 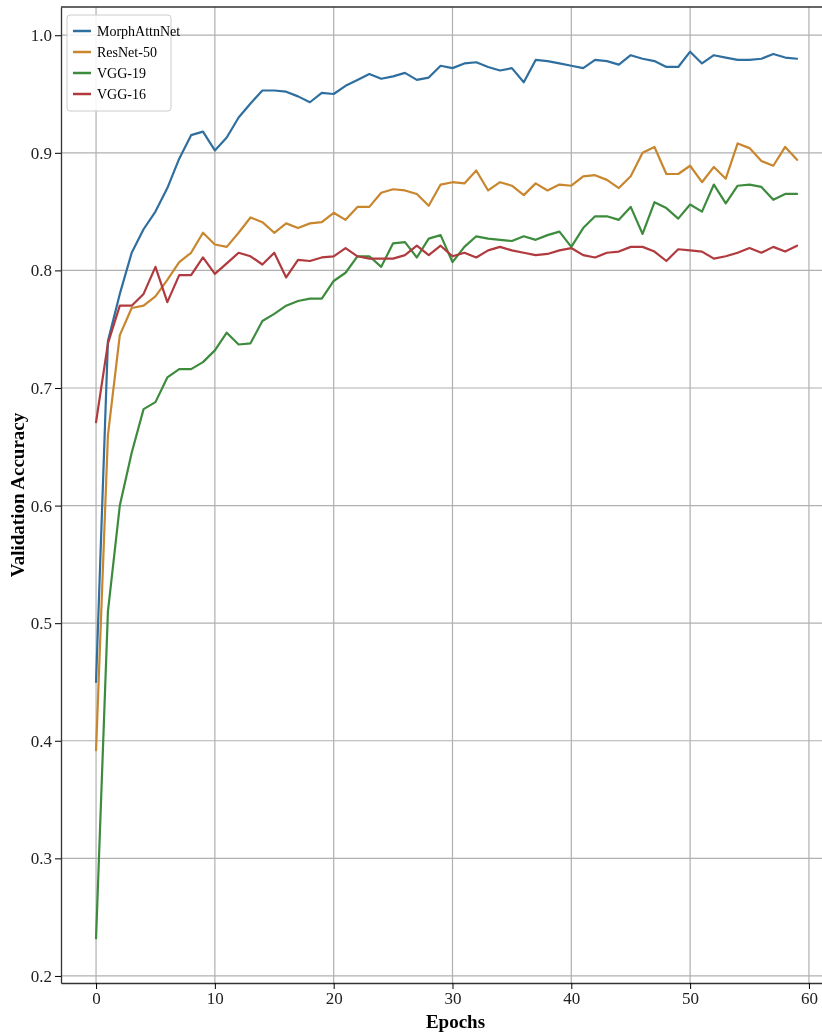 What do you see at coordinates (96, 999) in the screenshot?
I see `x-tick-label: 0` at bounding box center [96, 999].